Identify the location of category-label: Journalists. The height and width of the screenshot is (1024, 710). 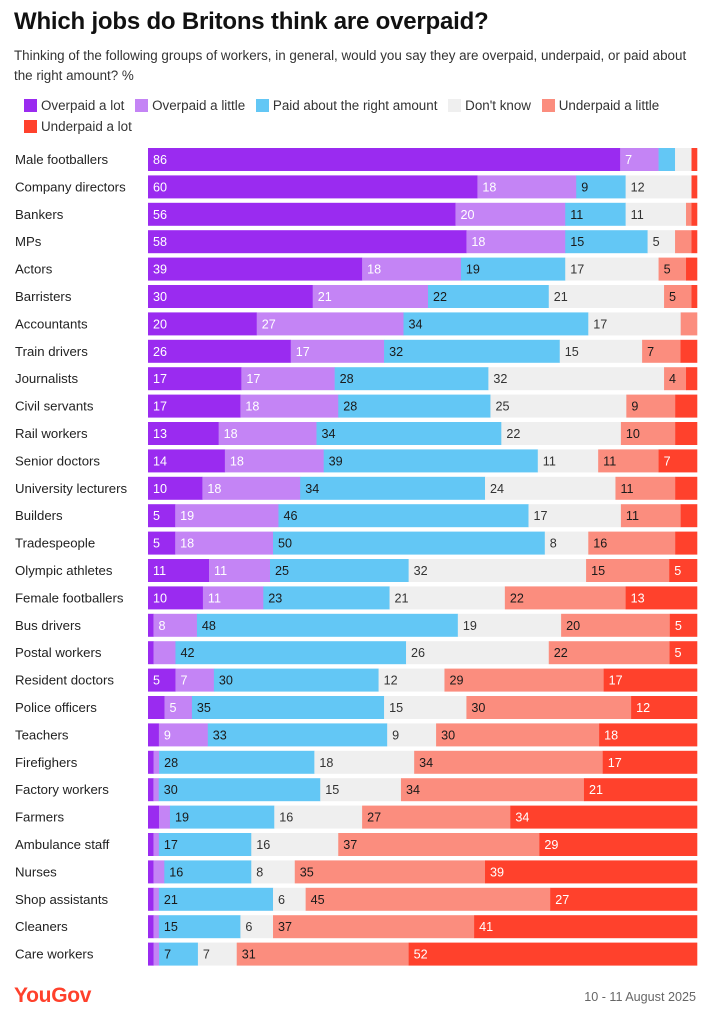
(46, 378).